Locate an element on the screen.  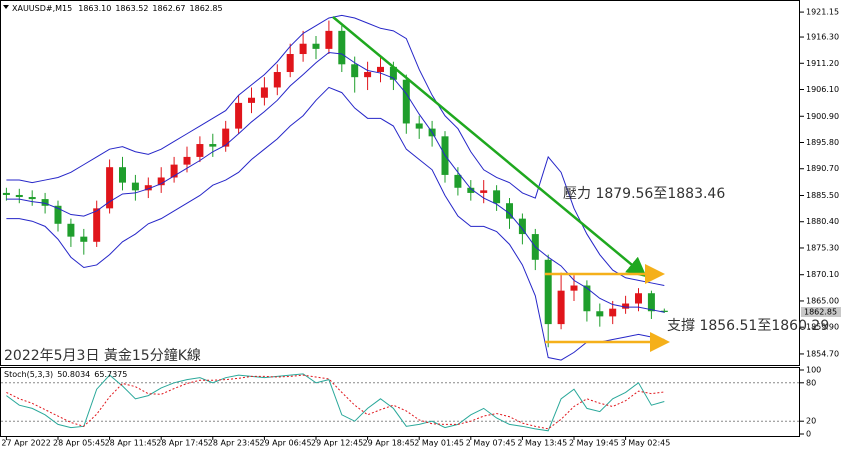
support-note: 支撐 1856.51至1860.29 is located at coordinates (748, 326).